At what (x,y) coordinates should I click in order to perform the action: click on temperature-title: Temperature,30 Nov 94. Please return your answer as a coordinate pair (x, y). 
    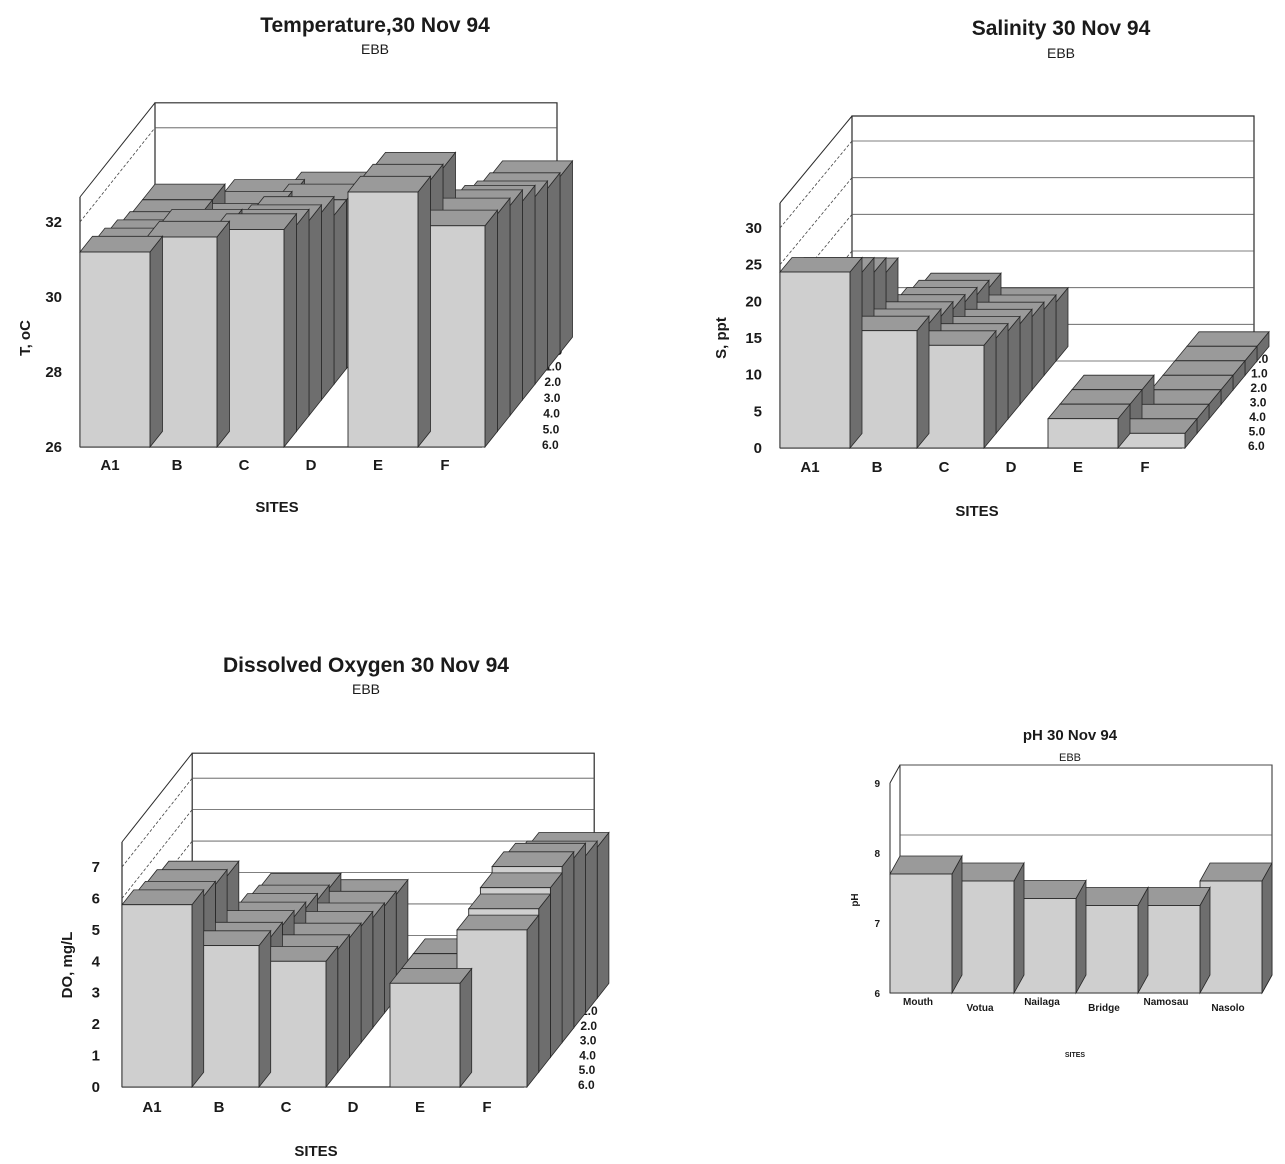
    Looking at the image, I should click on (375, 25).